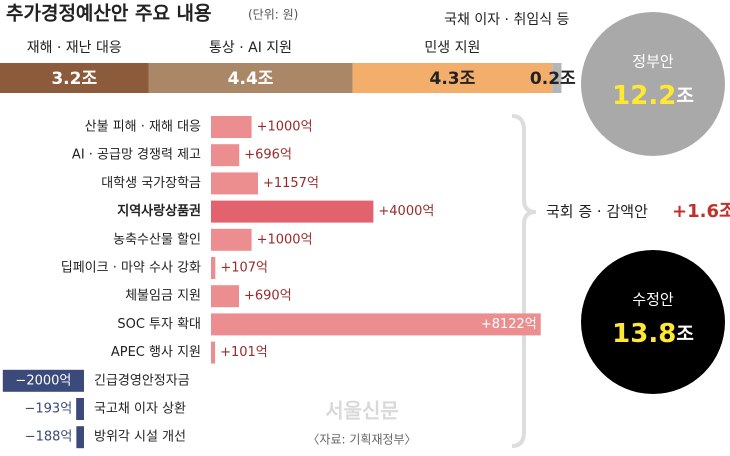 The image size is (730, 456). I want to click on segment-label: 4.4조, so click(251, 79).